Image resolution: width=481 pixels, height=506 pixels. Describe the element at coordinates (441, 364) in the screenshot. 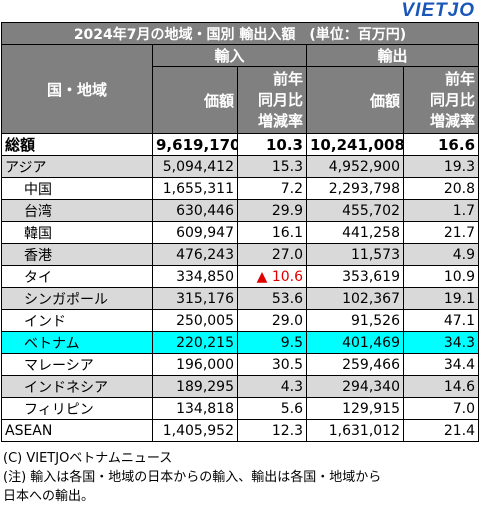

I see `export-change: 34.4` at that location.